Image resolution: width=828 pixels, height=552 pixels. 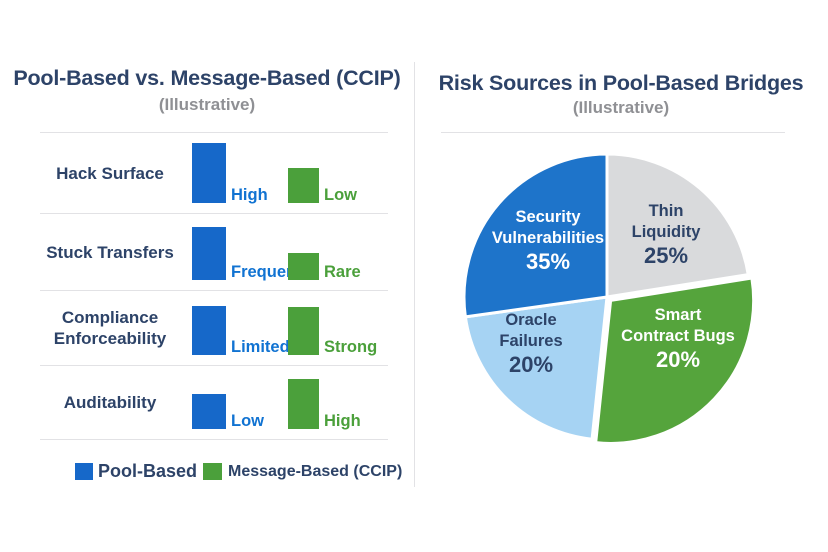 I want to click on pool-based-legend-swatch, so click(x=84, y=471).